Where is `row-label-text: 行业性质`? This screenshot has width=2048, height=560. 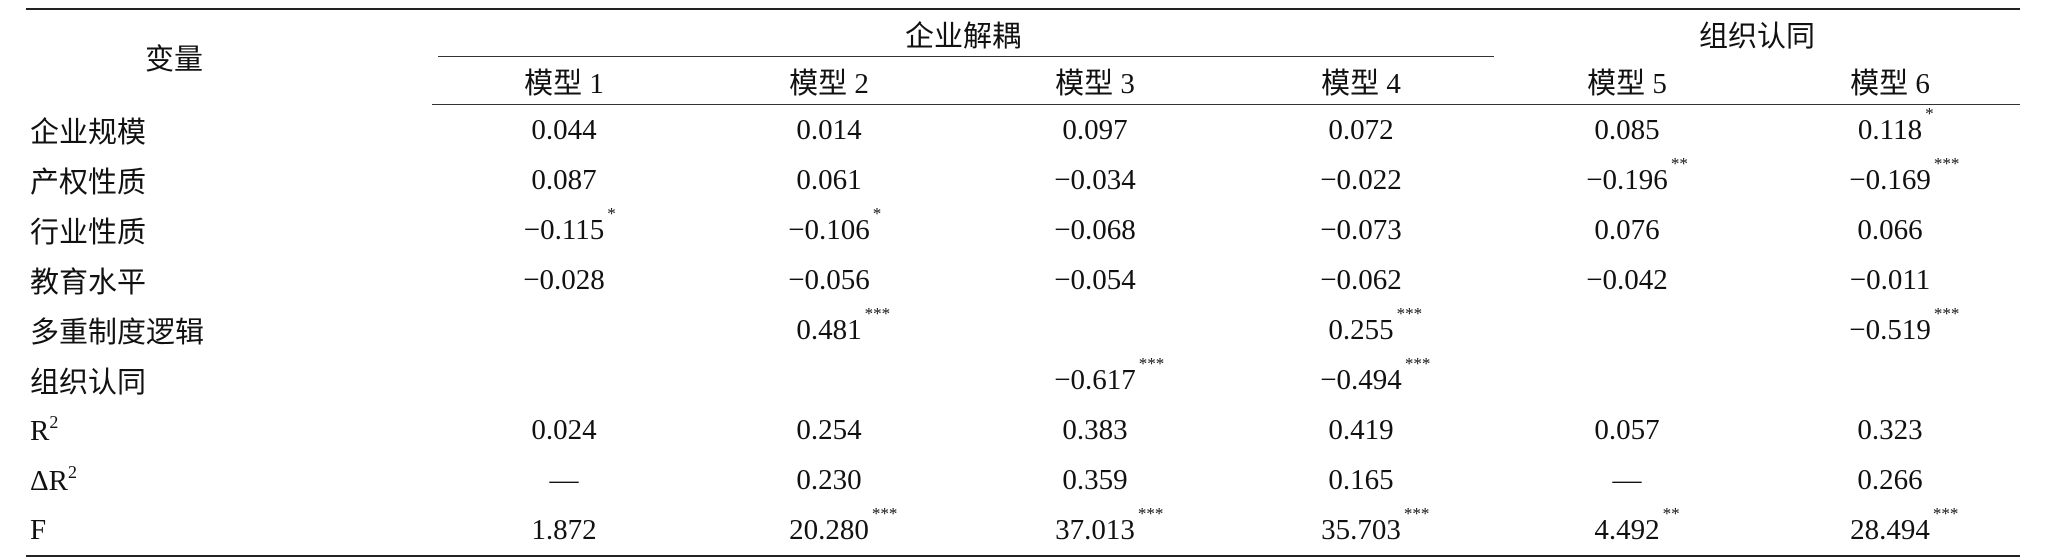 row-label-text: 行业性质 is located at coordinates (88, 233).